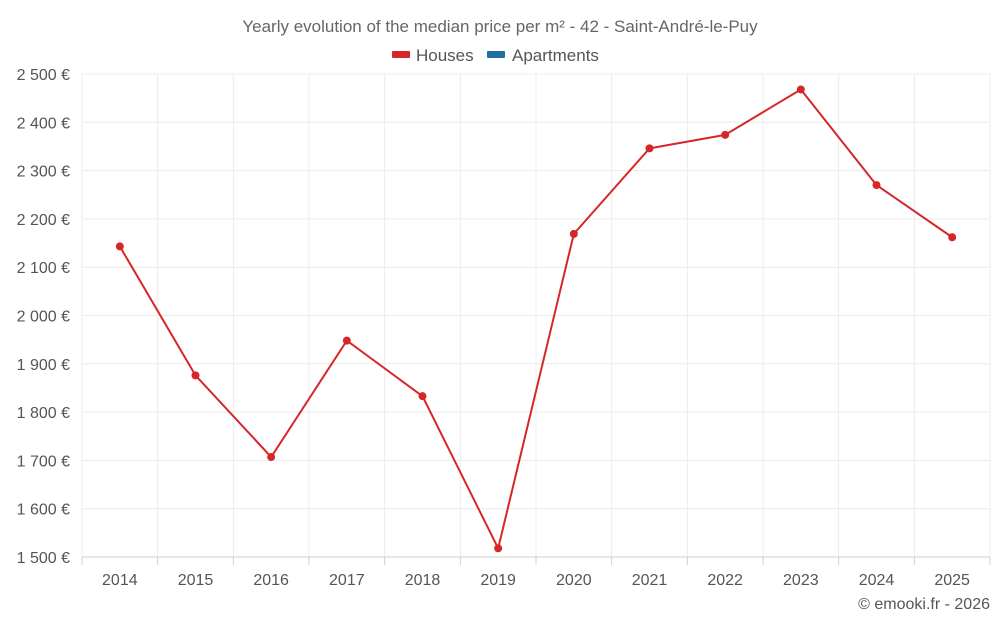 This screenshot has width=1000, height=625. What do you see at coordinates (801, 580) in the screenshot?
I see `x-tick-label: 2023` at bounding box center [801, 580].